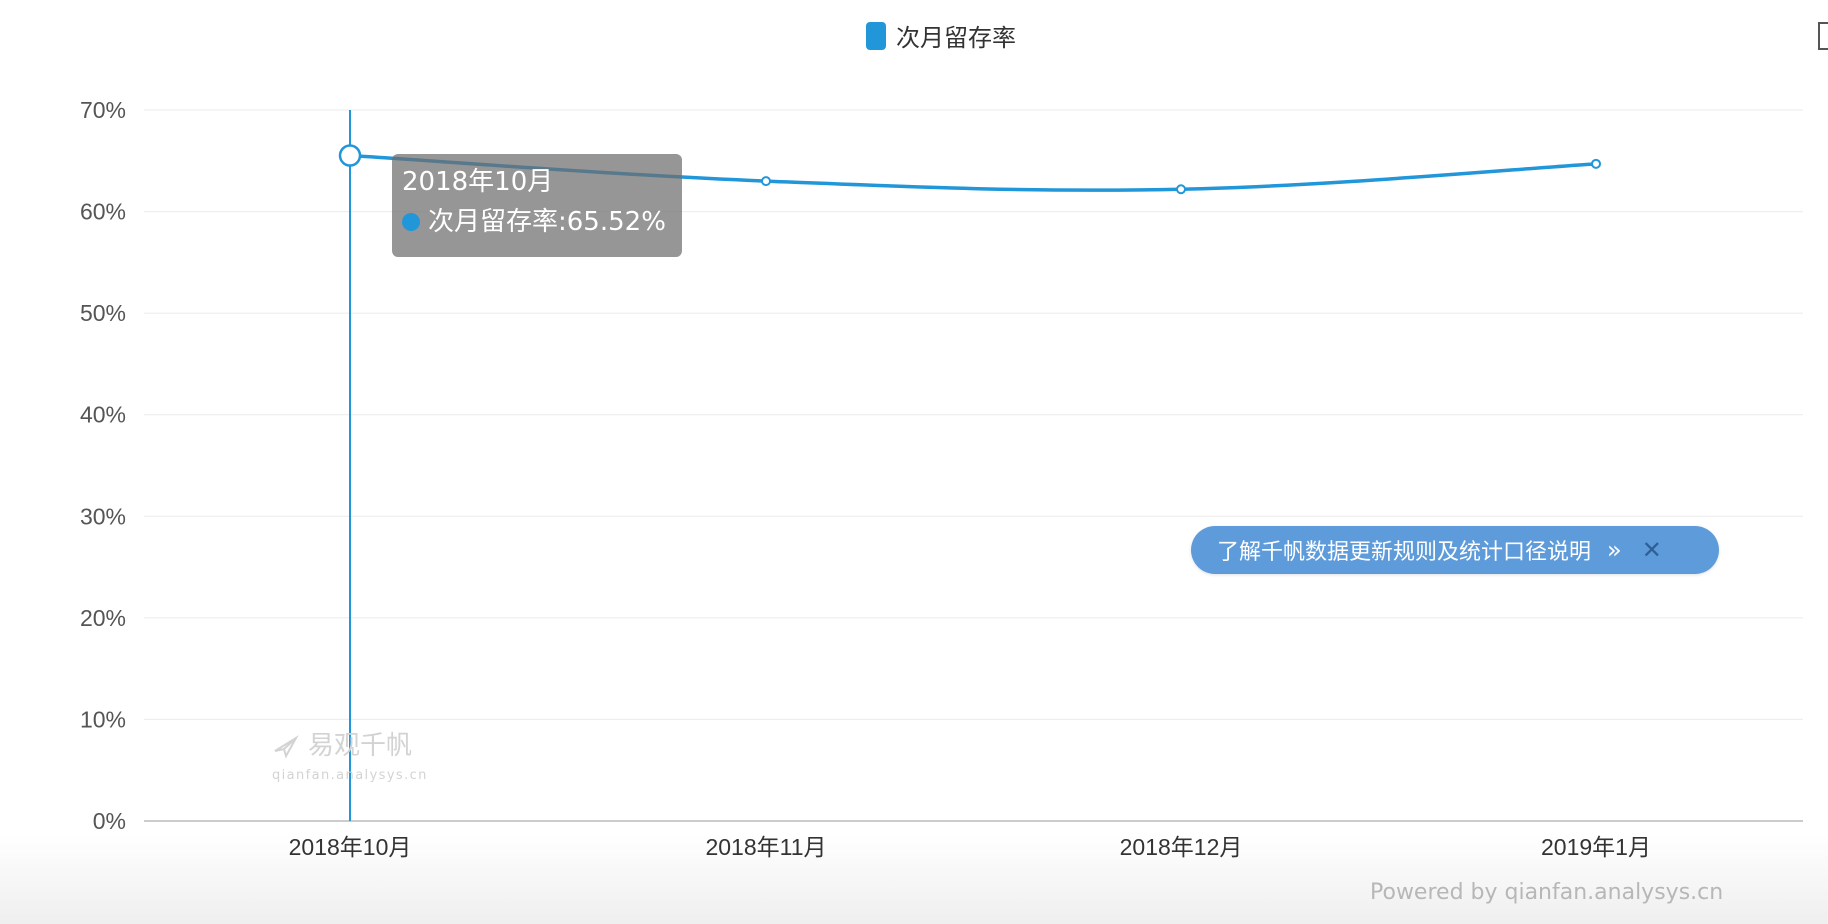 This screenshot has width=1828, height=924. Describe the element at coordinates (360, 746) in the screenshot. I see `watermark-name: 易观千帆` at that location.